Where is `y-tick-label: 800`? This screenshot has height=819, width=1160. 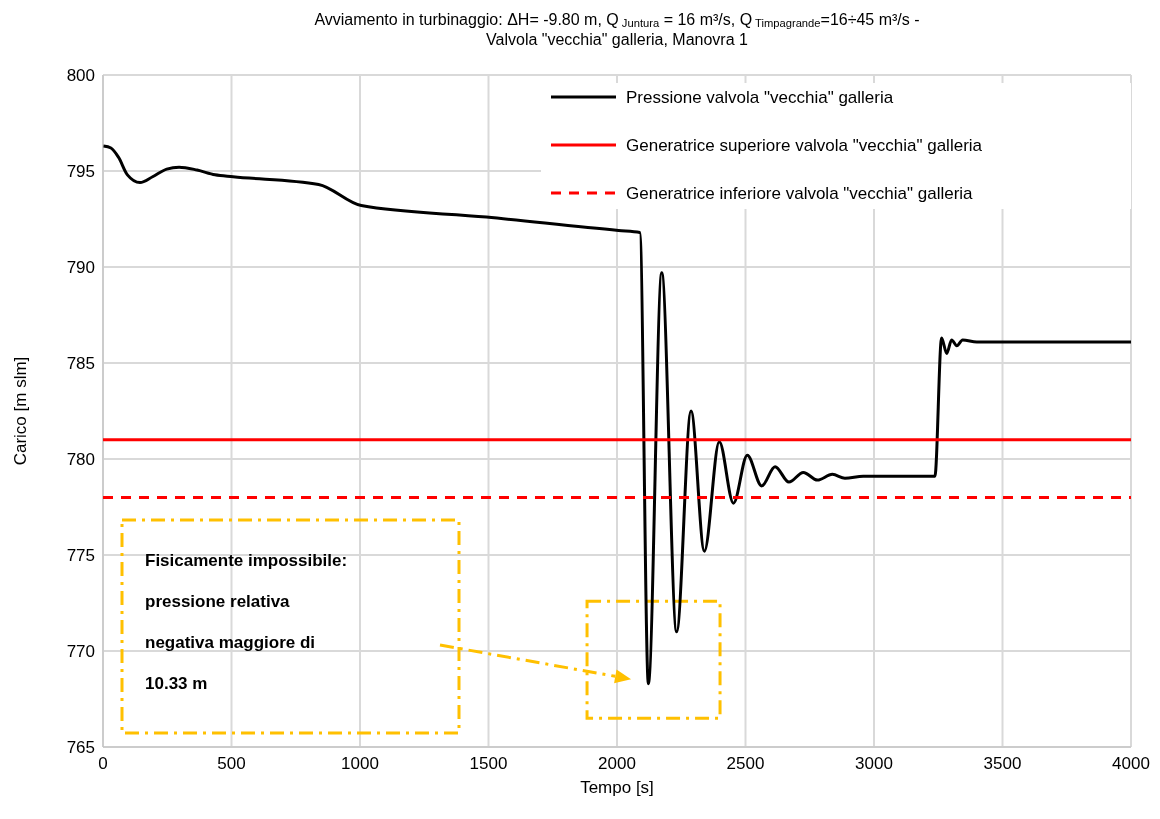
y-tick-label: 800 is located at coordinates (80, 75).